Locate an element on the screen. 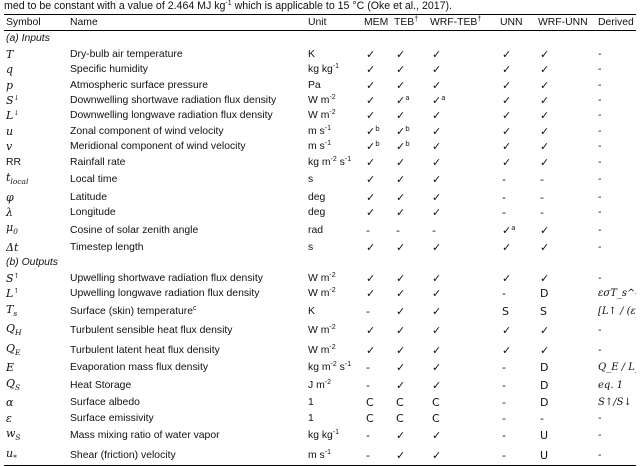 This screenshot has width=640, height=466. name-cell: Dry-bulb air temperature is located at coordinates (187, 54).